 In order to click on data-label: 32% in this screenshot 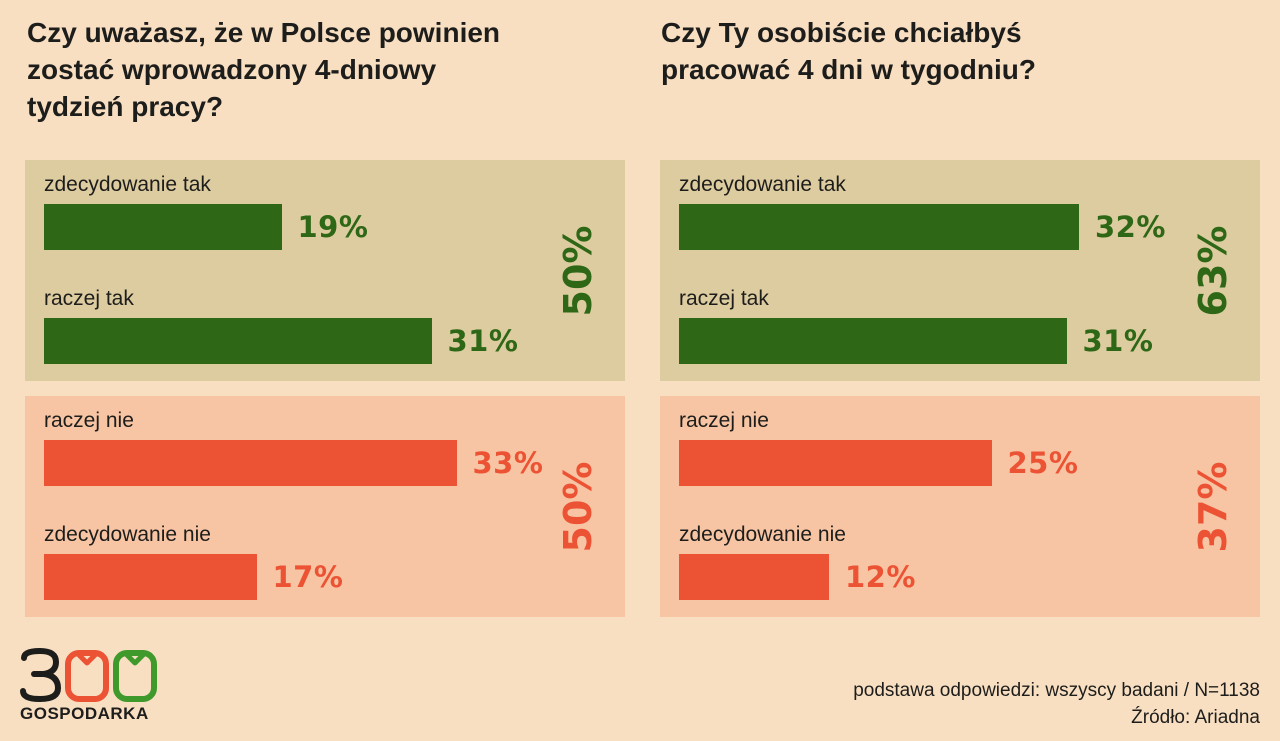, I will do `click(1130, 227)`.